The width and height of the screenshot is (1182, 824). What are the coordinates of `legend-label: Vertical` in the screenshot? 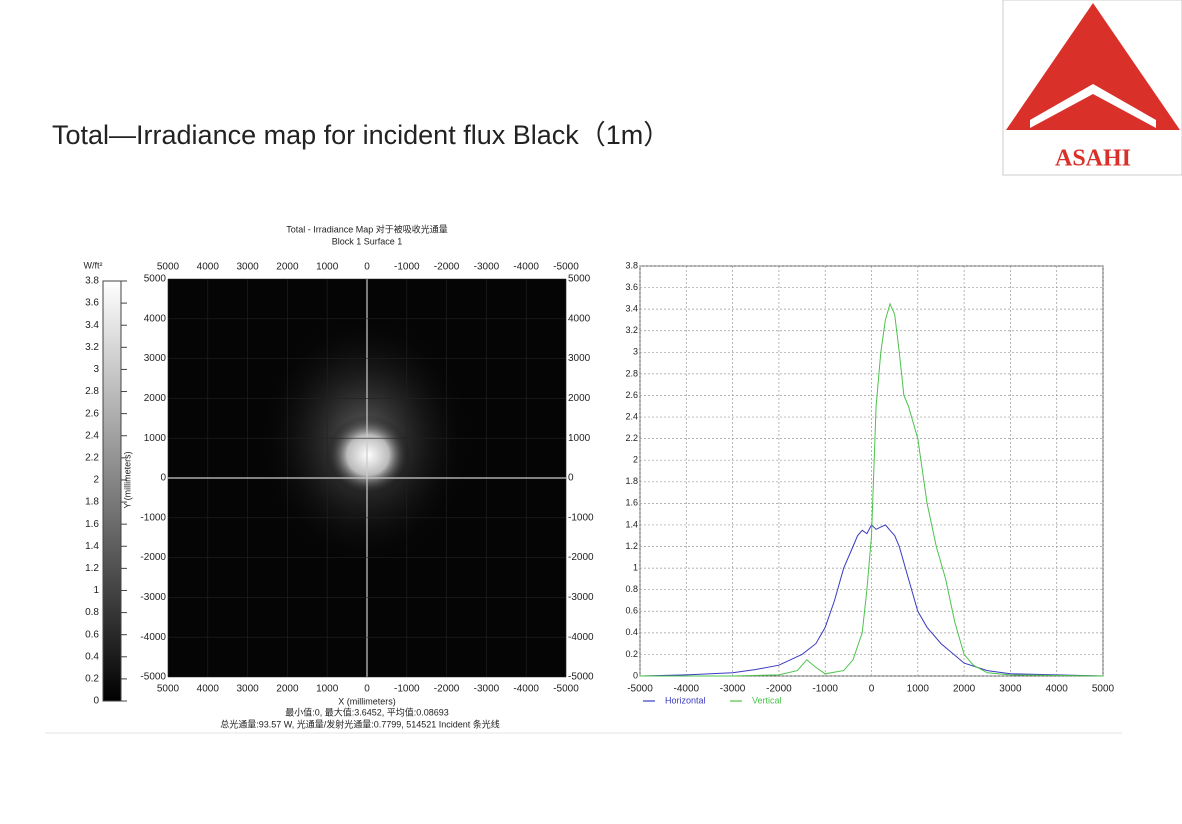 It's located at (767, 700).